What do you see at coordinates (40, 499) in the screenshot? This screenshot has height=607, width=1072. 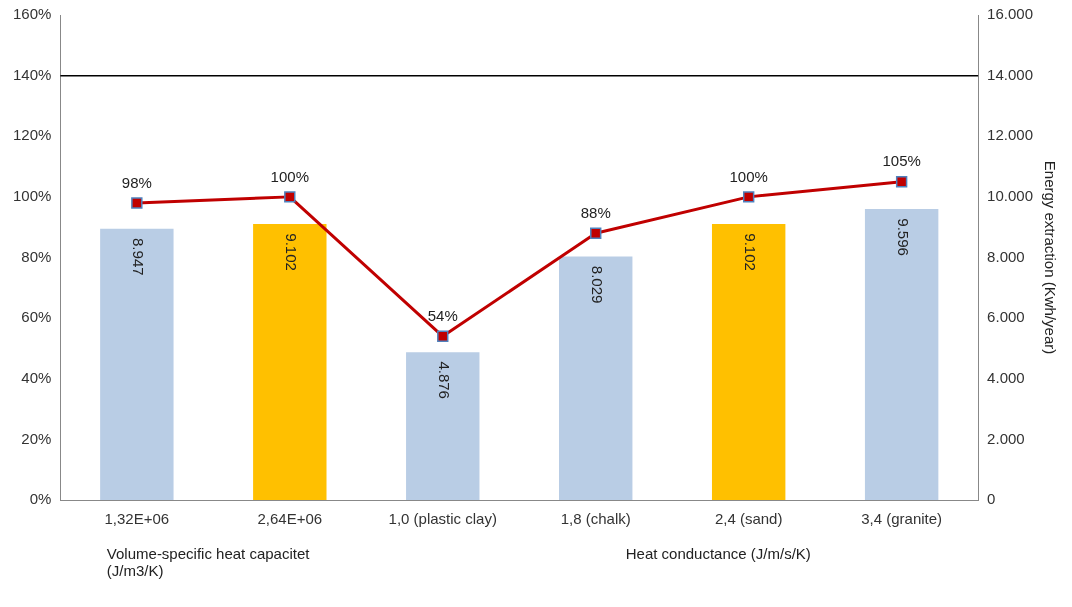 I see `y-tick-label: 0%` at bounding box center [40, 499].